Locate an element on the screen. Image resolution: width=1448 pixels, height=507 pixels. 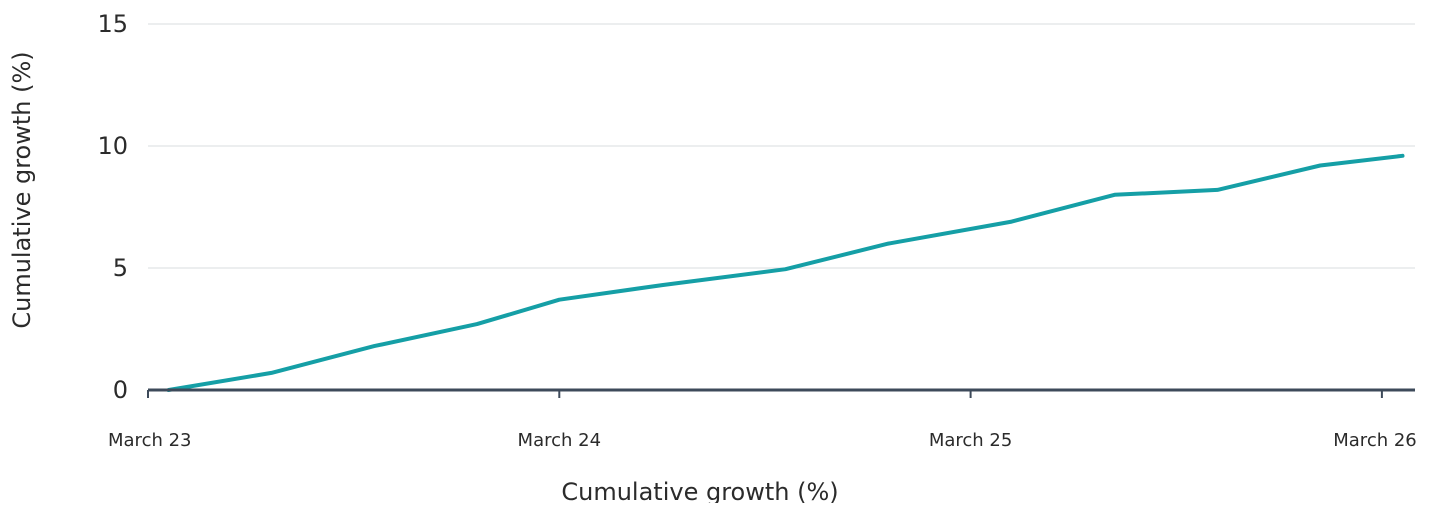
y-tick-label: 0 is located at coordinates (120, 390).